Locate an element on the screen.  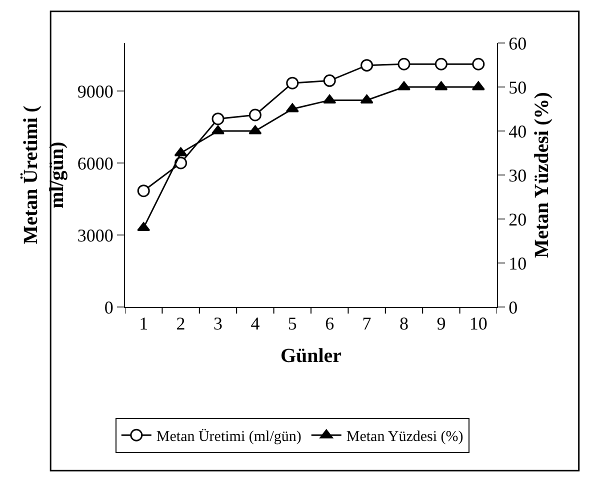
y-tick-label: 9000 is located at coordinates (95, 91).